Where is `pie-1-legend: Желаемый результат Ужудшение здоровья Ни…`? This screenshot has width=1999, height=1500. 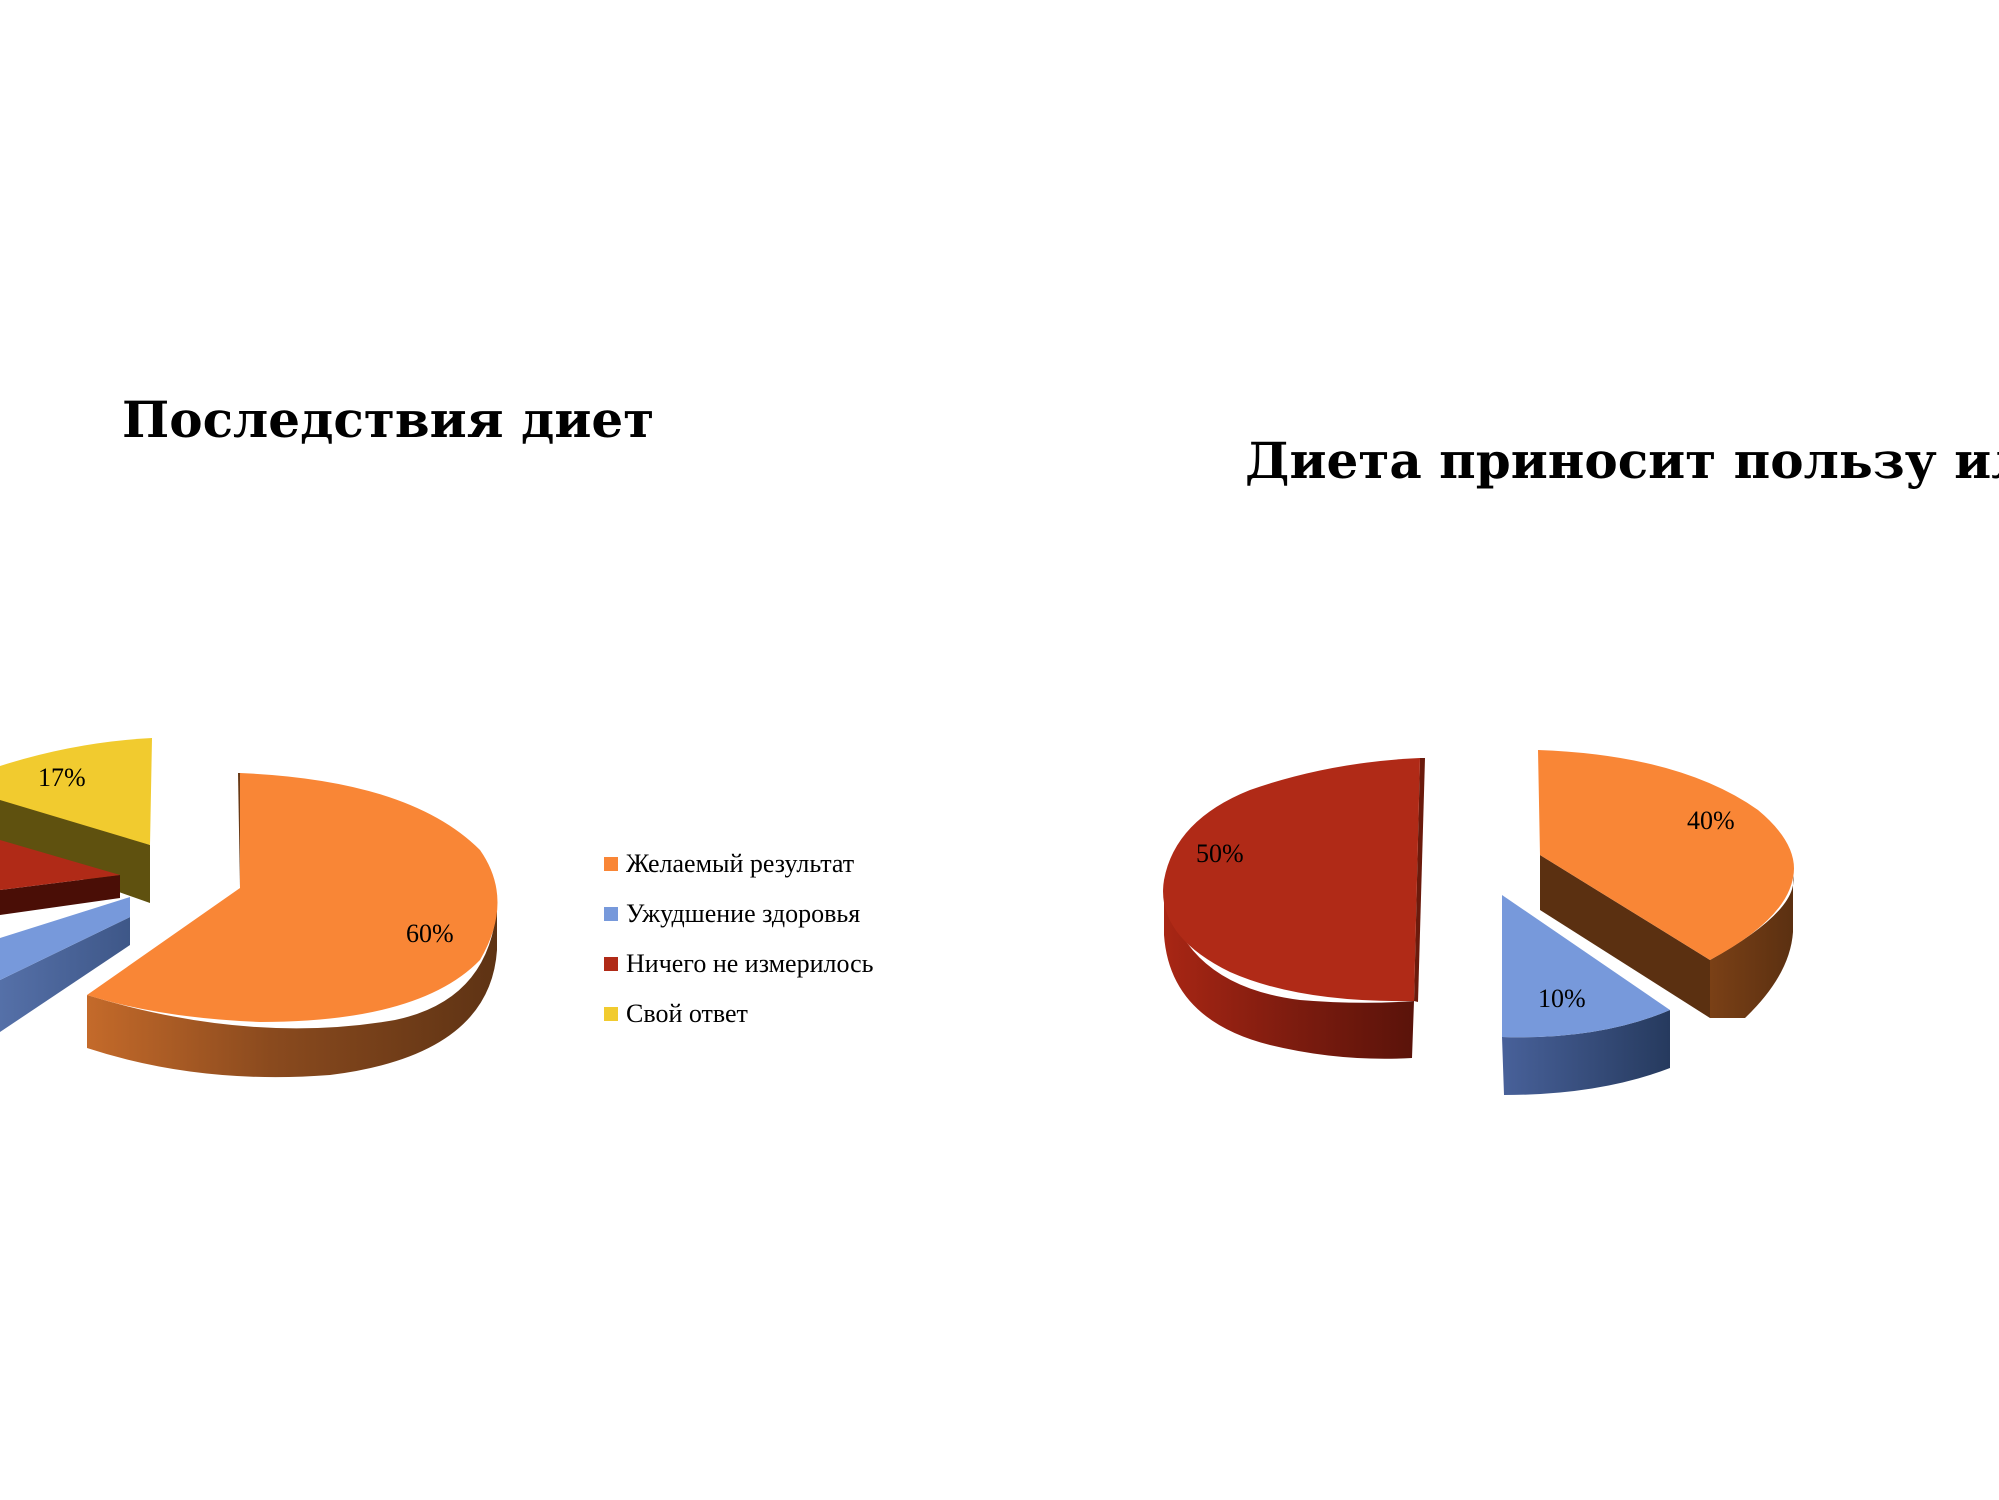
pie-1-legend: Желаемый результат Ужудшение здоровья Ни… is located at coordinates (739, 938).